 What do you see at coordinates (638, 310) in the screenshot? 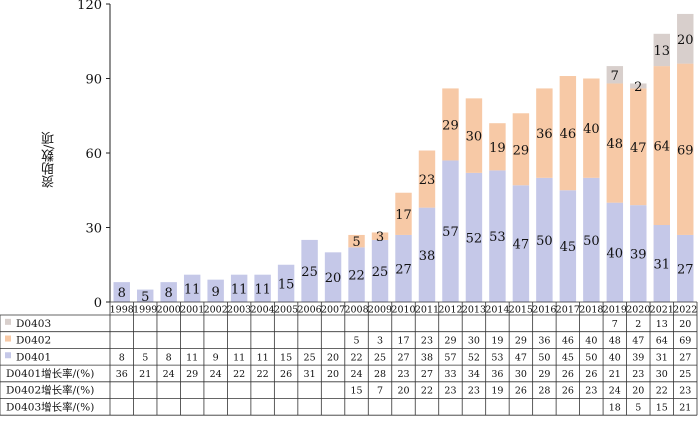
I see `year-label: 2020` at bounding box center [638, 310].